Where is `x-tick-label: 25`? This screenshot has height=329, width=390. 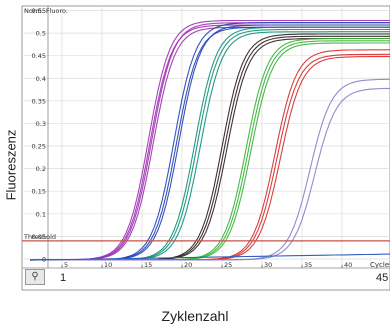 x-tick-label: 25 is located at coordinates (228, 265).